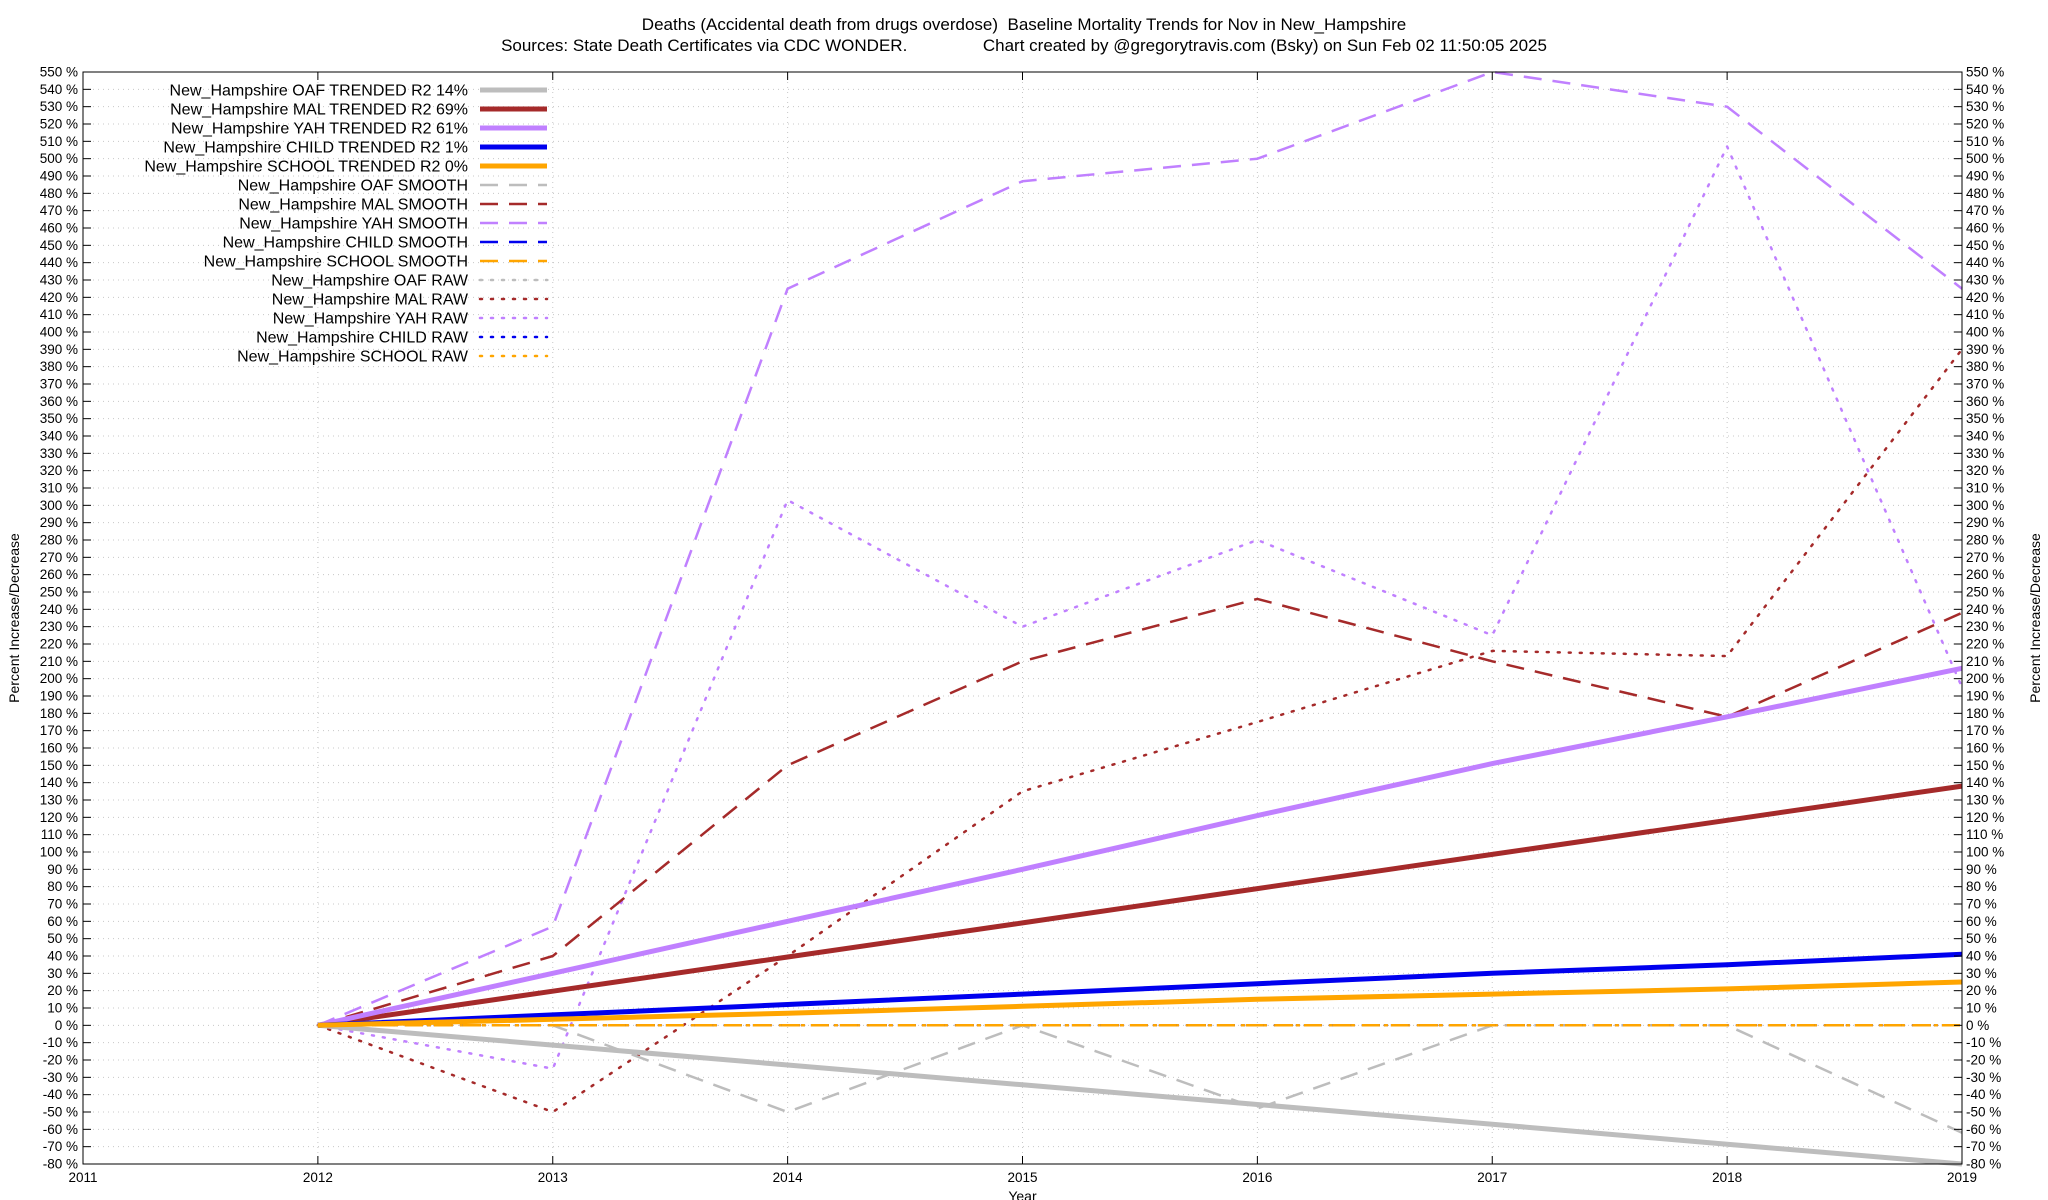 The height and width of the screenshot is (1200, 2048). I want to click on y-tick-label-right: -60 %, so click(1983, 1129).